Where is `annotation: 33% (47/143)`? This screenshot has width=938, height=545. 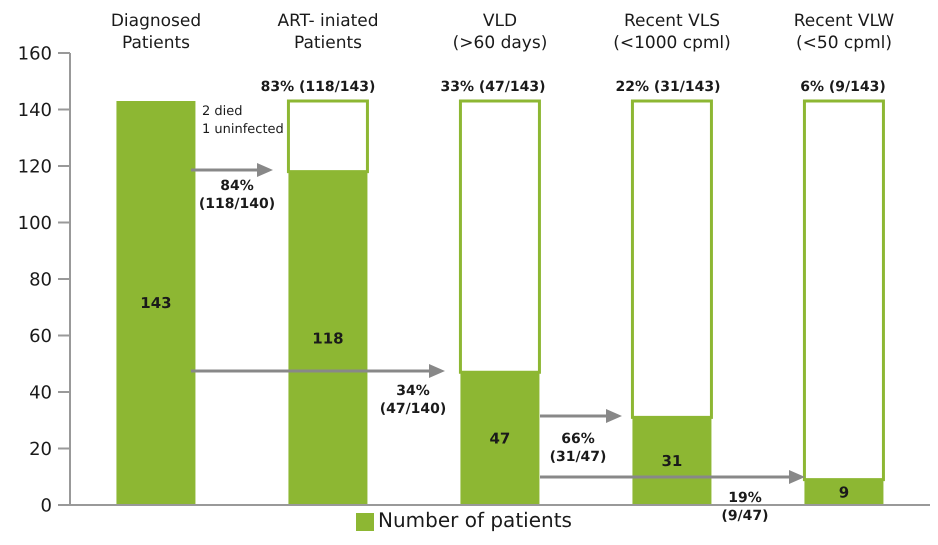 annotation: 33% (47/143) is located at coordinates (493, 87).